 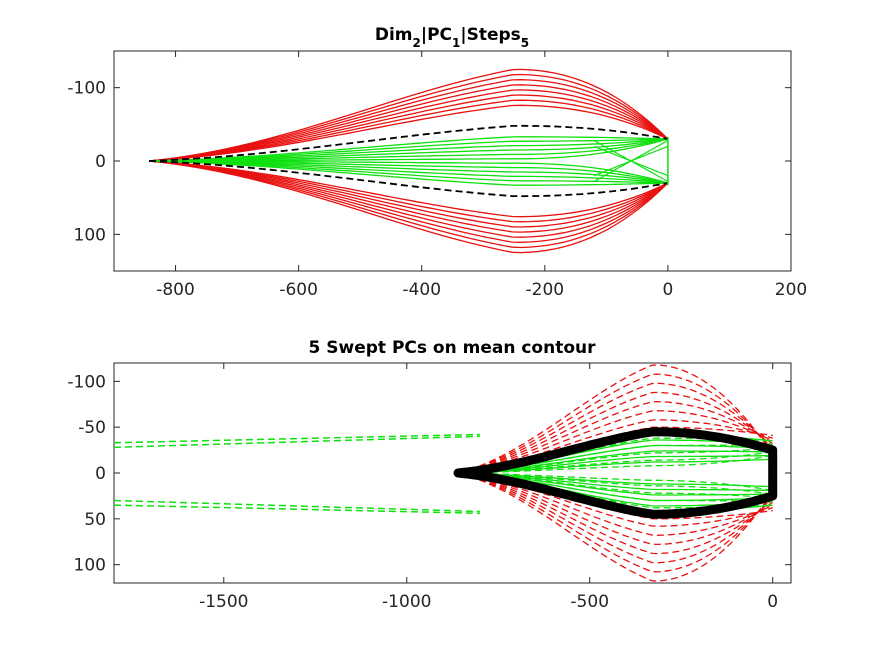 What do you see at coordinates (90, 566) in the screenshot?
I see `bottom-ytick-label: 100` at bounding box center [90, 566].